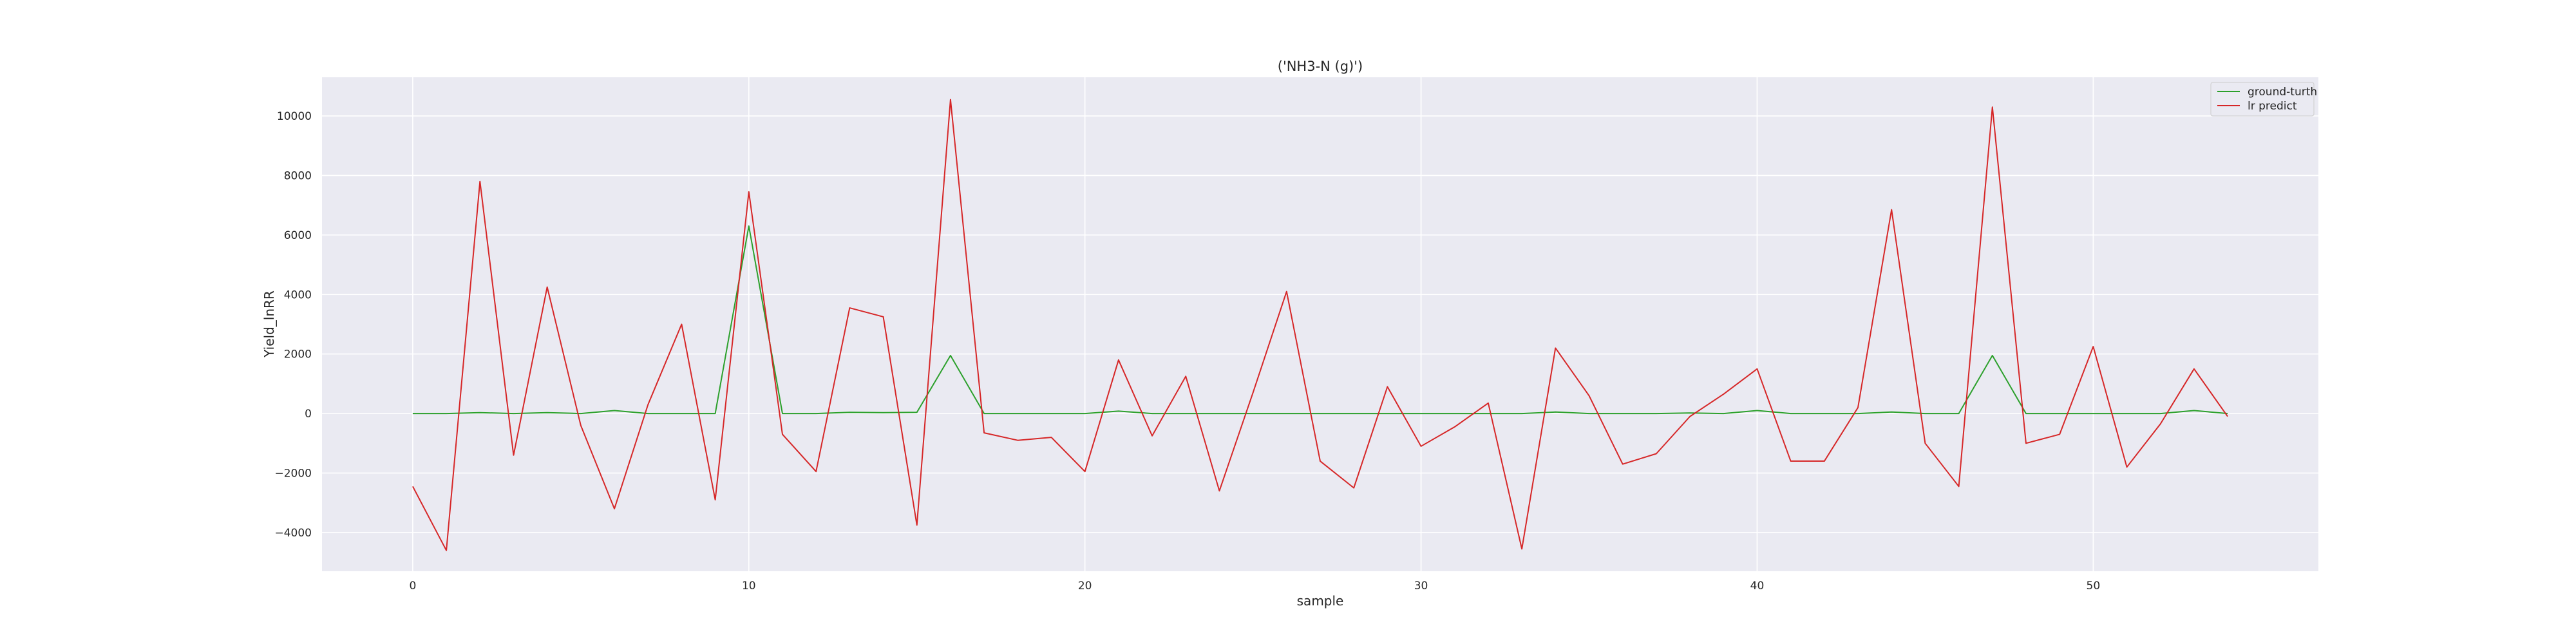  I want to click on x-tick-label: 40, so click(1758, 586).